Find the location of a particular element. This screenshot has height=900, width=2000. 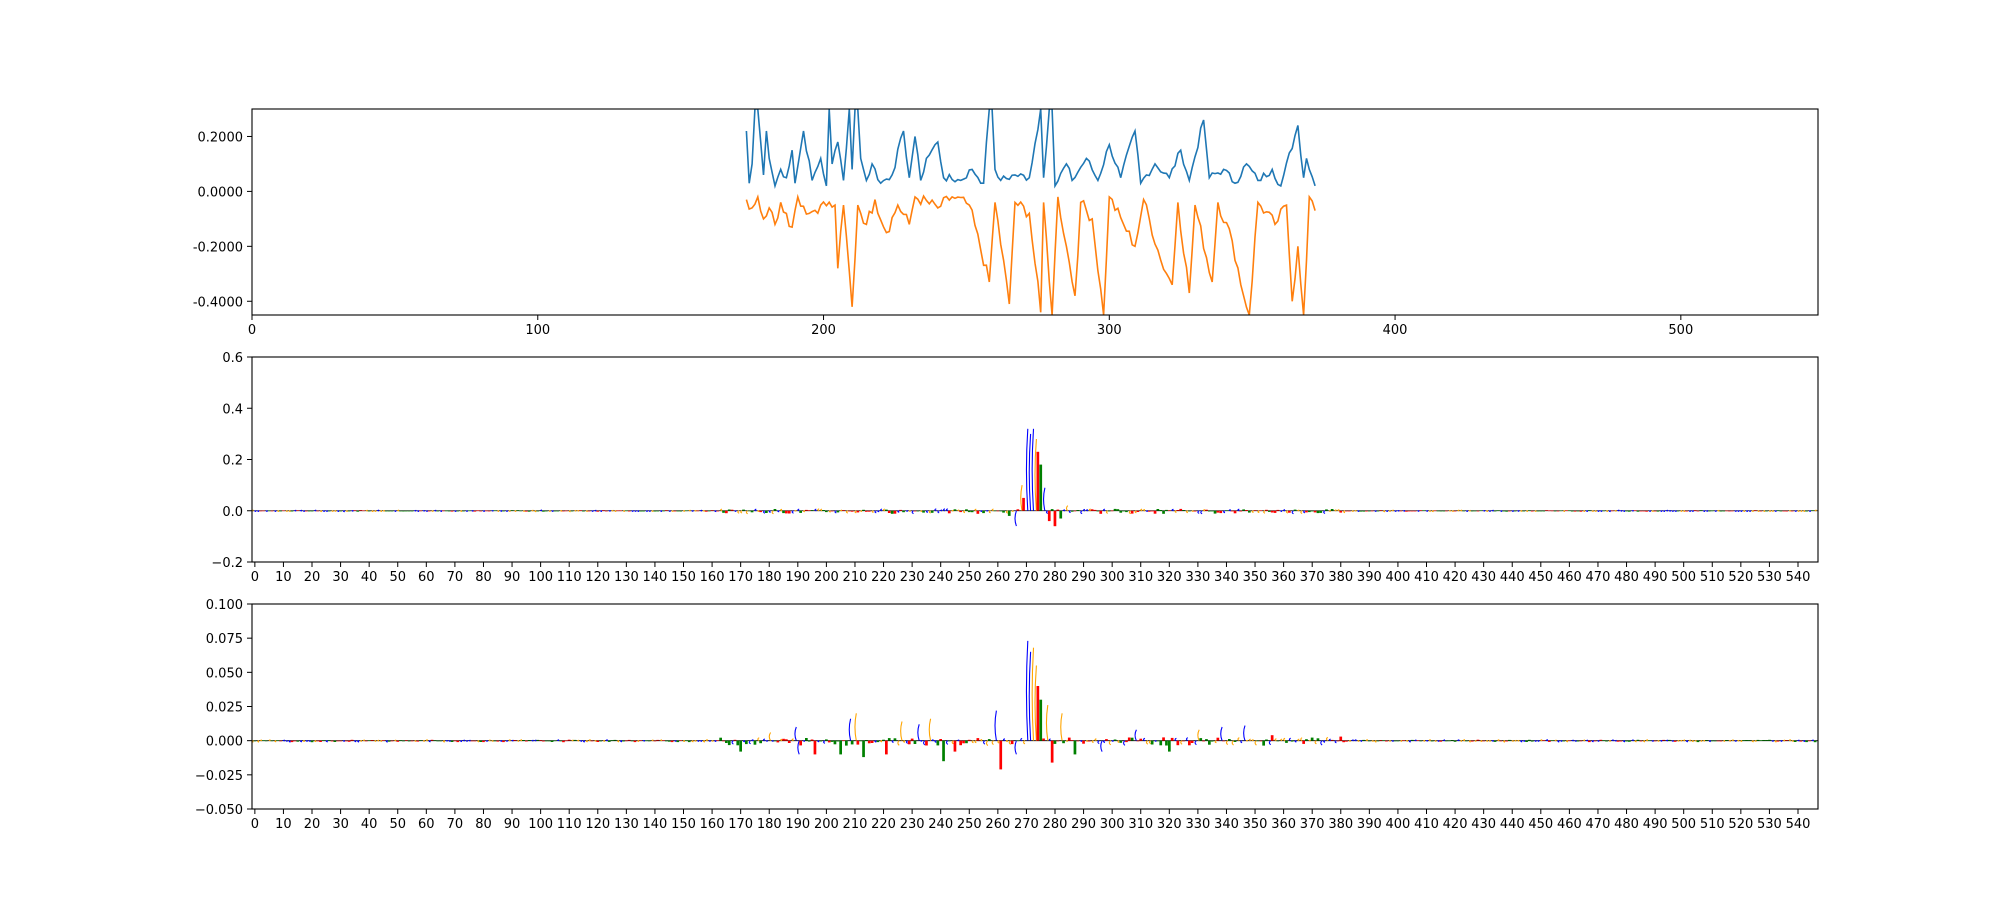

x-tick-label: 460 is located at coordinates (1569, 577).